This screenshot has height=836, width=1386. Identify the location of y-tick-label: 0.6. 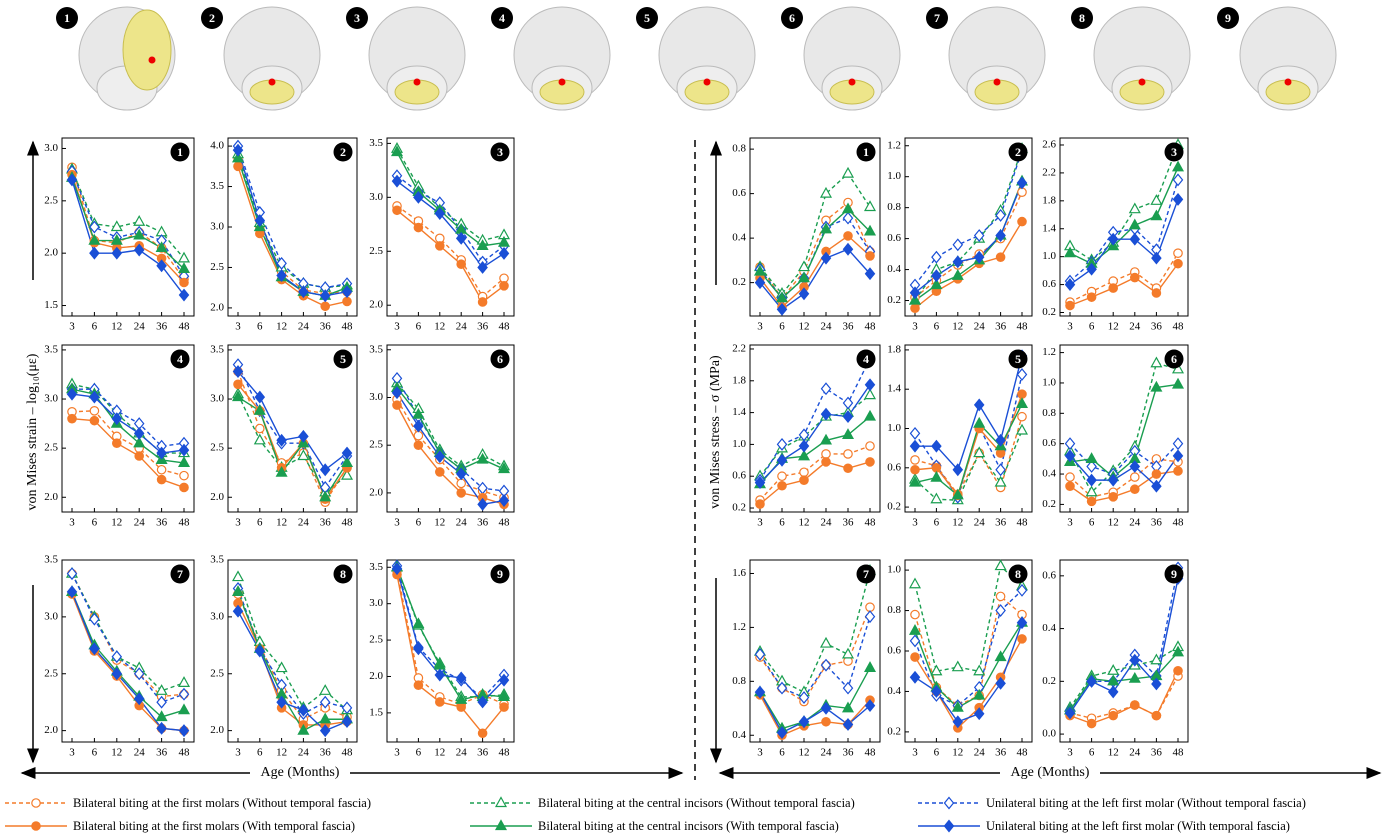
(1049, 575).